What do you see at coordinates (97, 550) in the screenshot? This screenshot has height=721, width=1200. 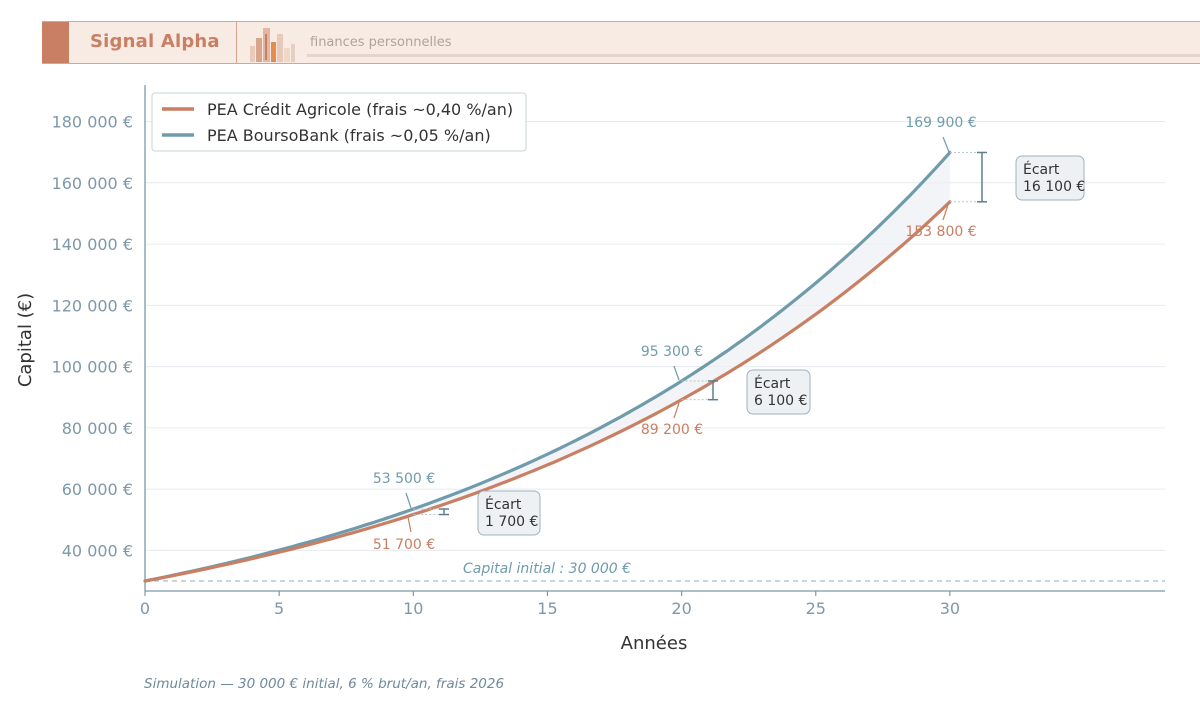 I see `y-tick-label: 40 000 €` at bounding box center [97, 550].